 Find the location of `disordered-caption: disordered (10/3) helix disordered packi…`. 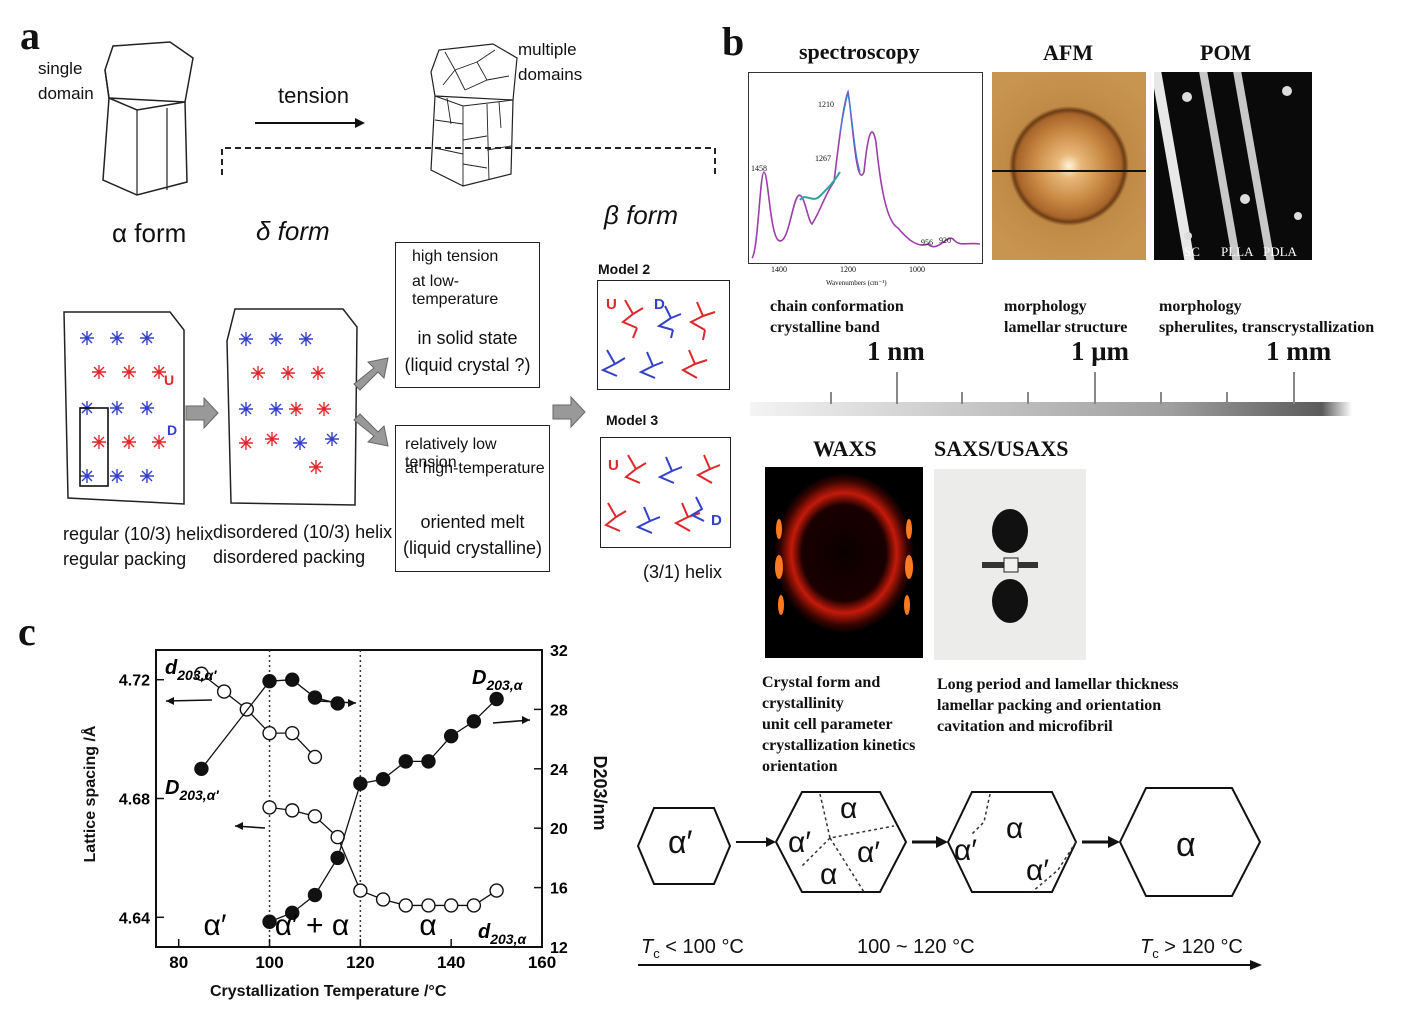

disordered-caption: disordered (10/3) helix disordered packi… is located at coordinates (302, 545).